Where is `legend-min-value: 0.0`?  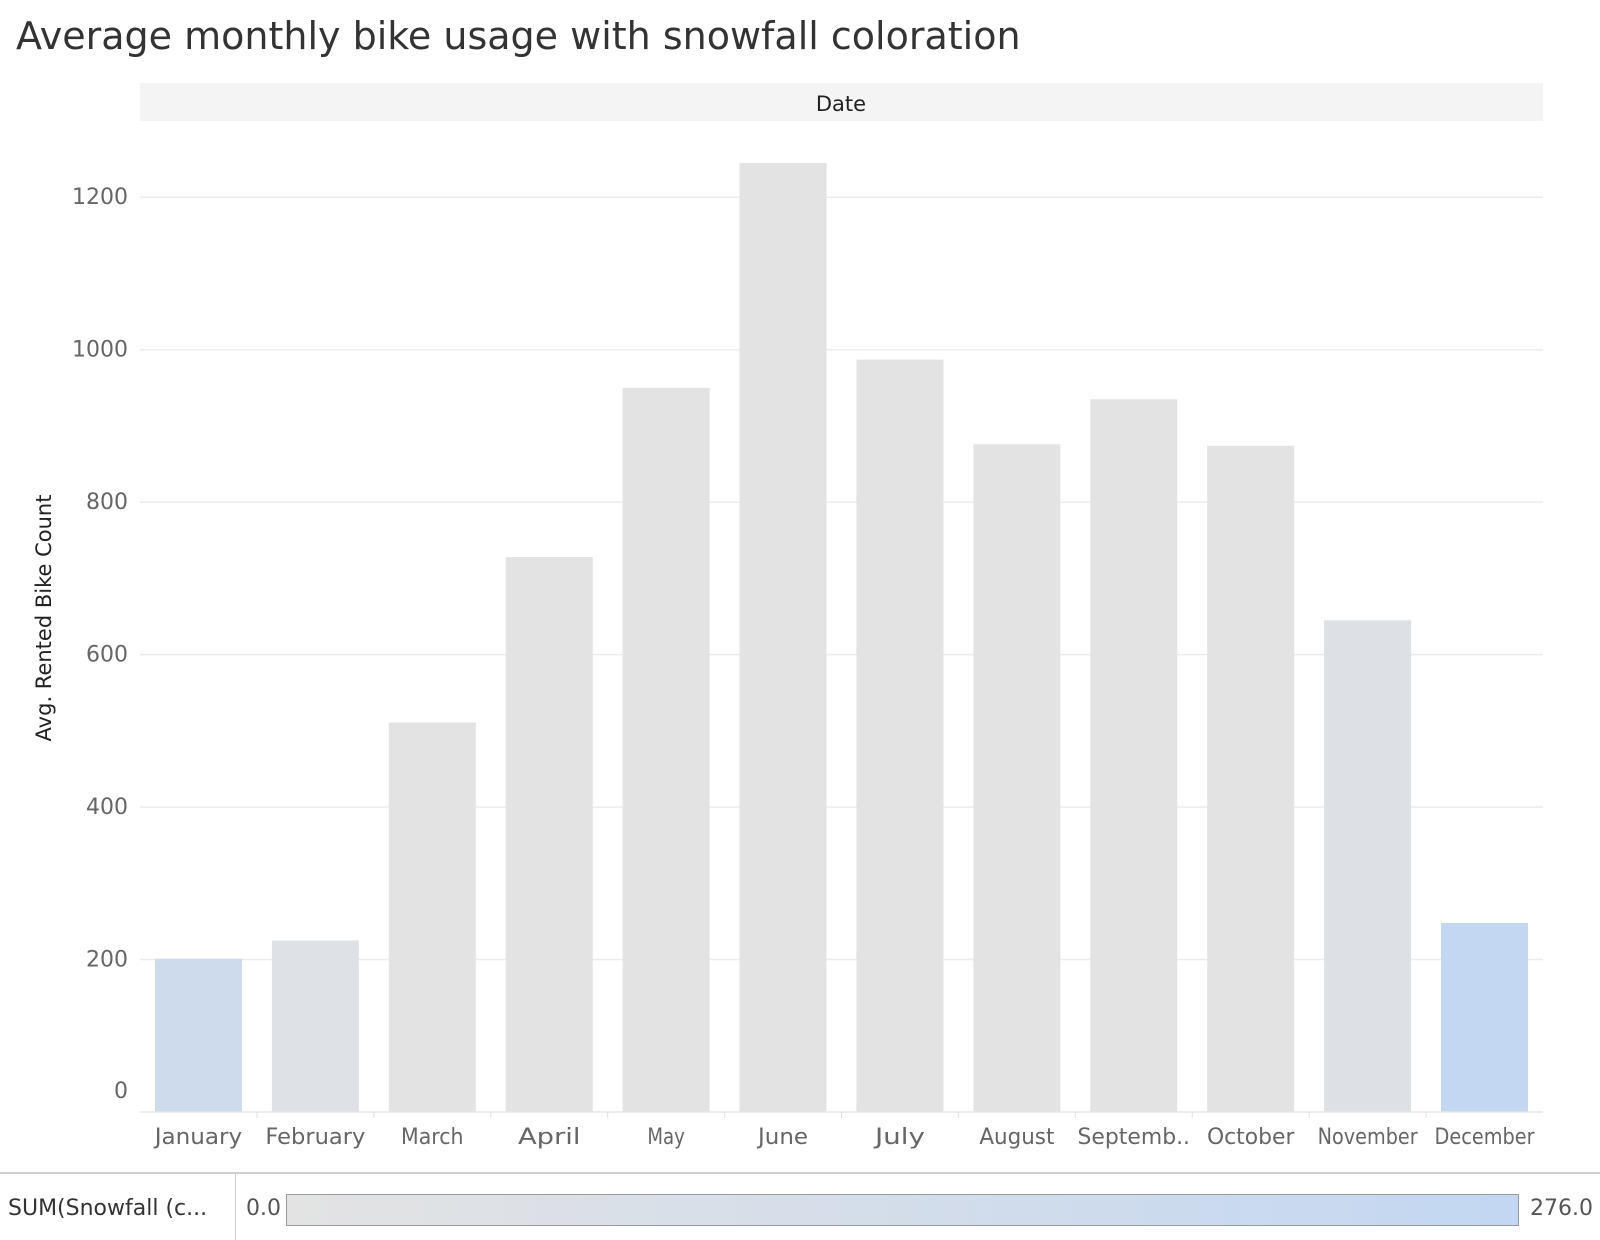 legend-min-value: 0.0 is located at coordinates (263, 1208).